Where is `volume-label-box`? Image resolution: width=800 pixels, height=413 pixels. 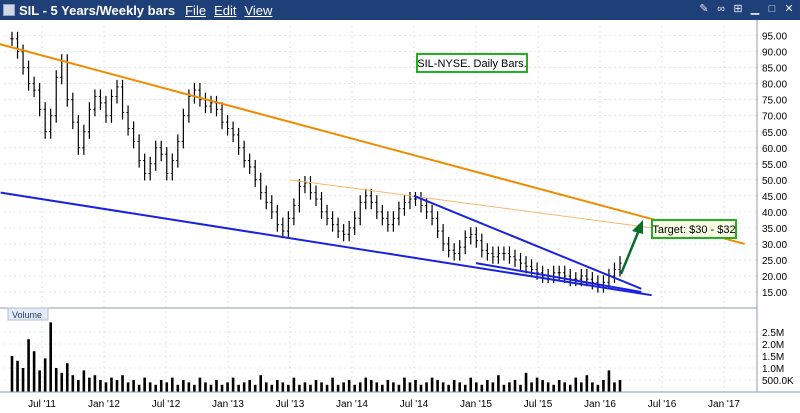 volume-label-box is located at coordinates (28, 314).